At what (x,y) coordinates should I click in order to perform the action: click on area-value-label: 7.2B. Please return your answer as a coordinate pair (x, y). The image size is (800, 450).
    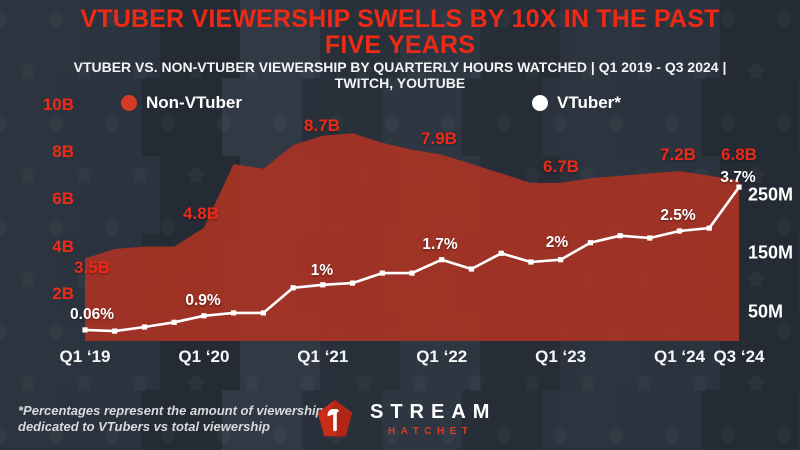
    Looking at the image, I should click on (678, 154).